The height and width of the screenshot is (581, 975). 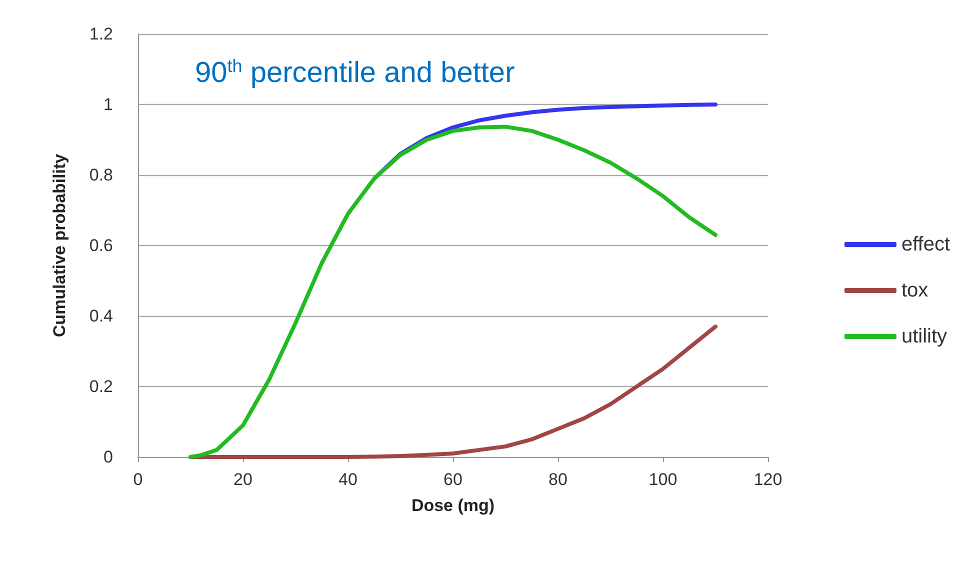 What do you see at coordinates (108, 104) in the screenshot?
I see `y-tick-label: 1` at bounding box center [108, 104].